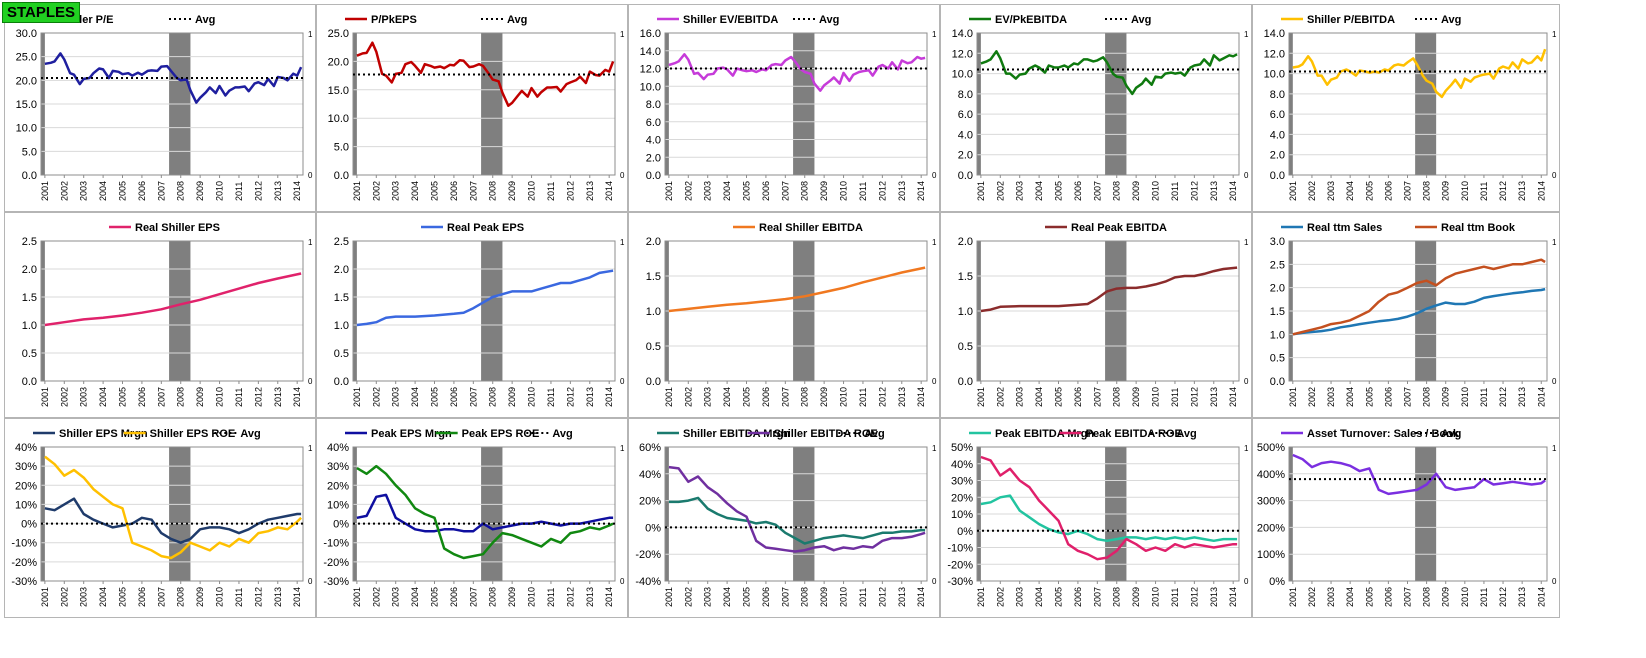 Image resolution: width=1646 pixels, height=658 pixels. I want to click on y-tick-label: 40%, so click(26, 448).